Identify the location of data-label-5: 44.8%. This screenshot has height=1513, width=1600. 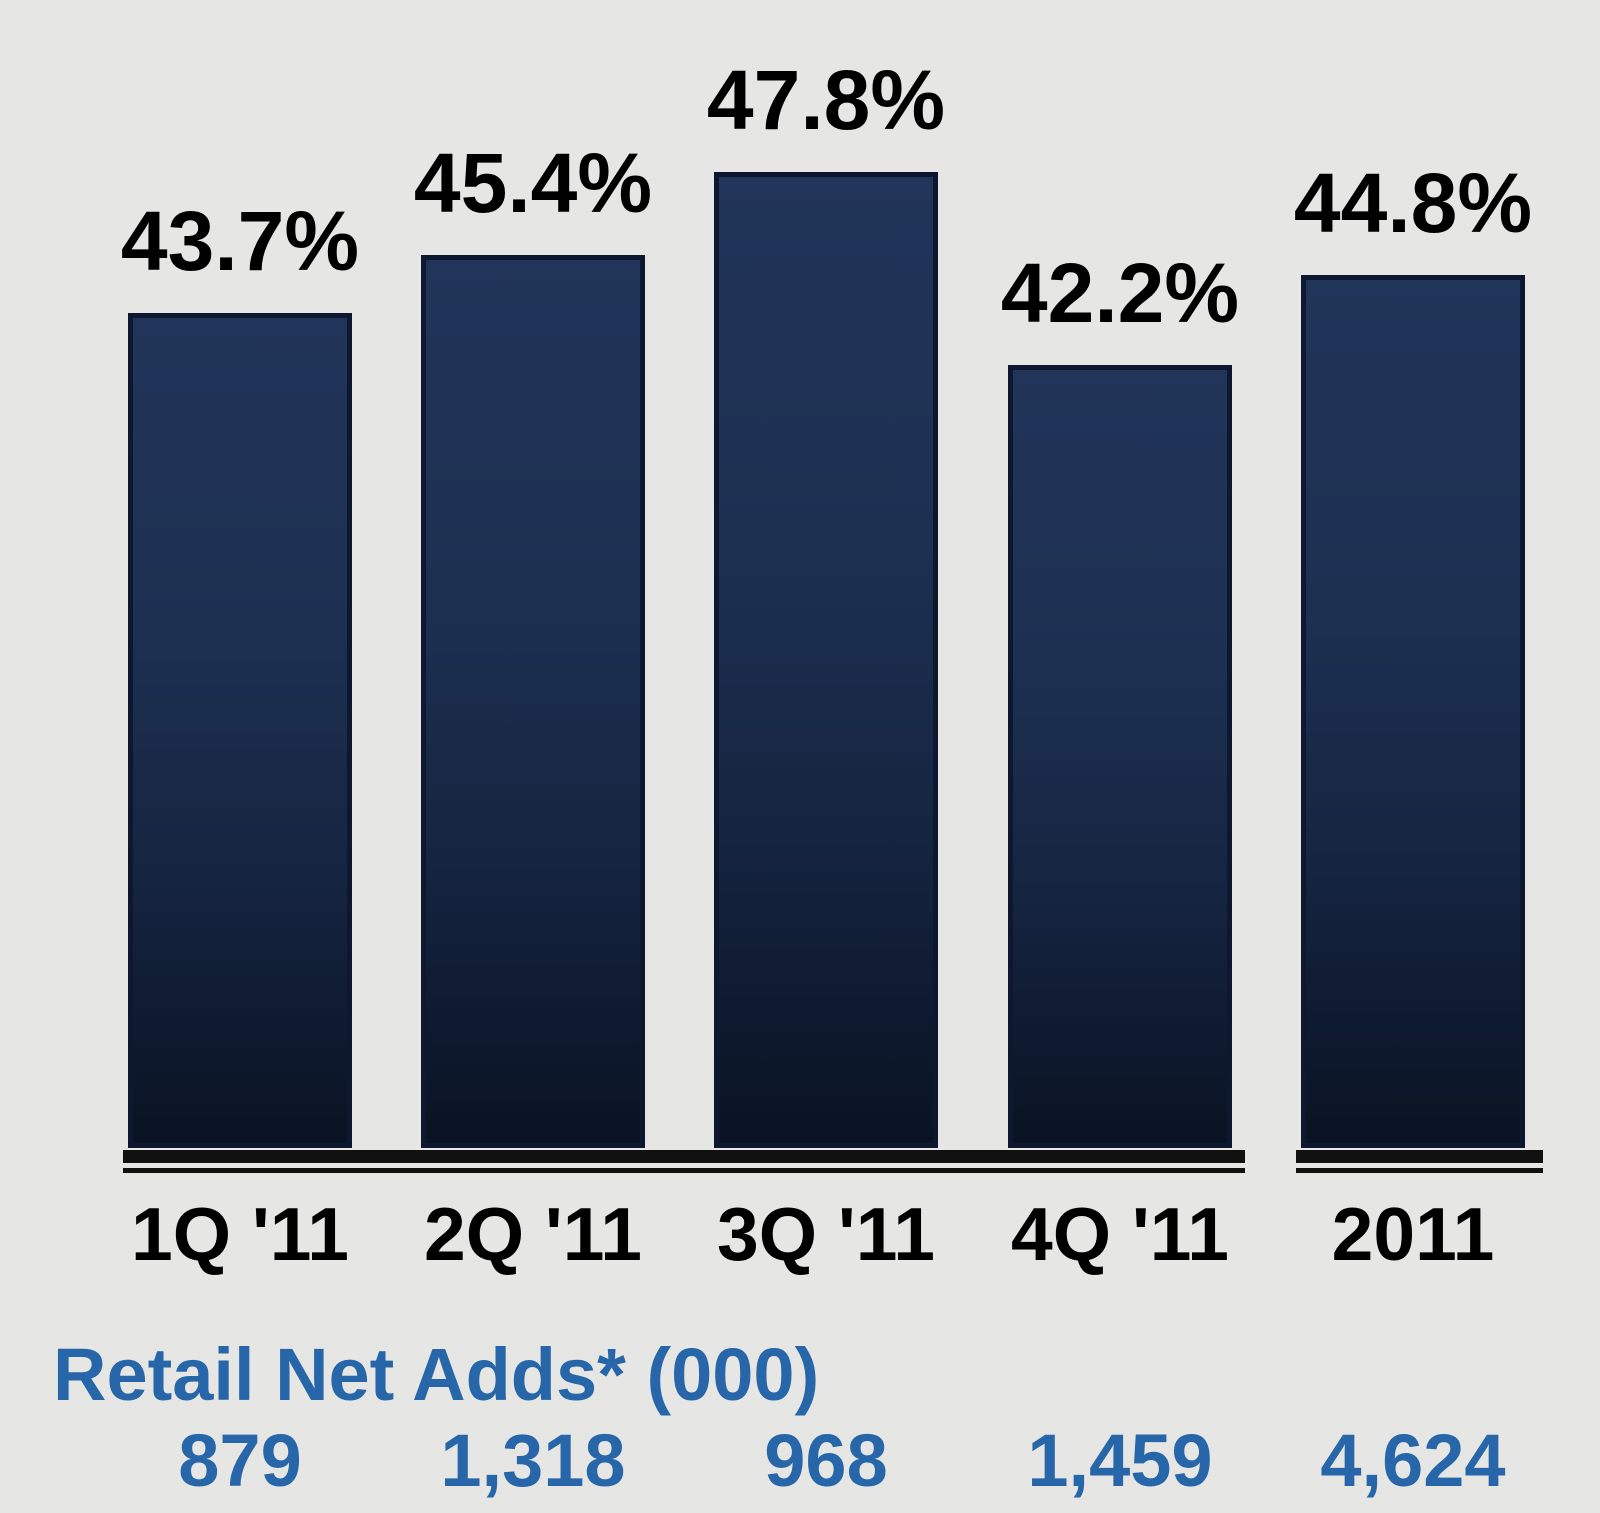
(1413, 203).